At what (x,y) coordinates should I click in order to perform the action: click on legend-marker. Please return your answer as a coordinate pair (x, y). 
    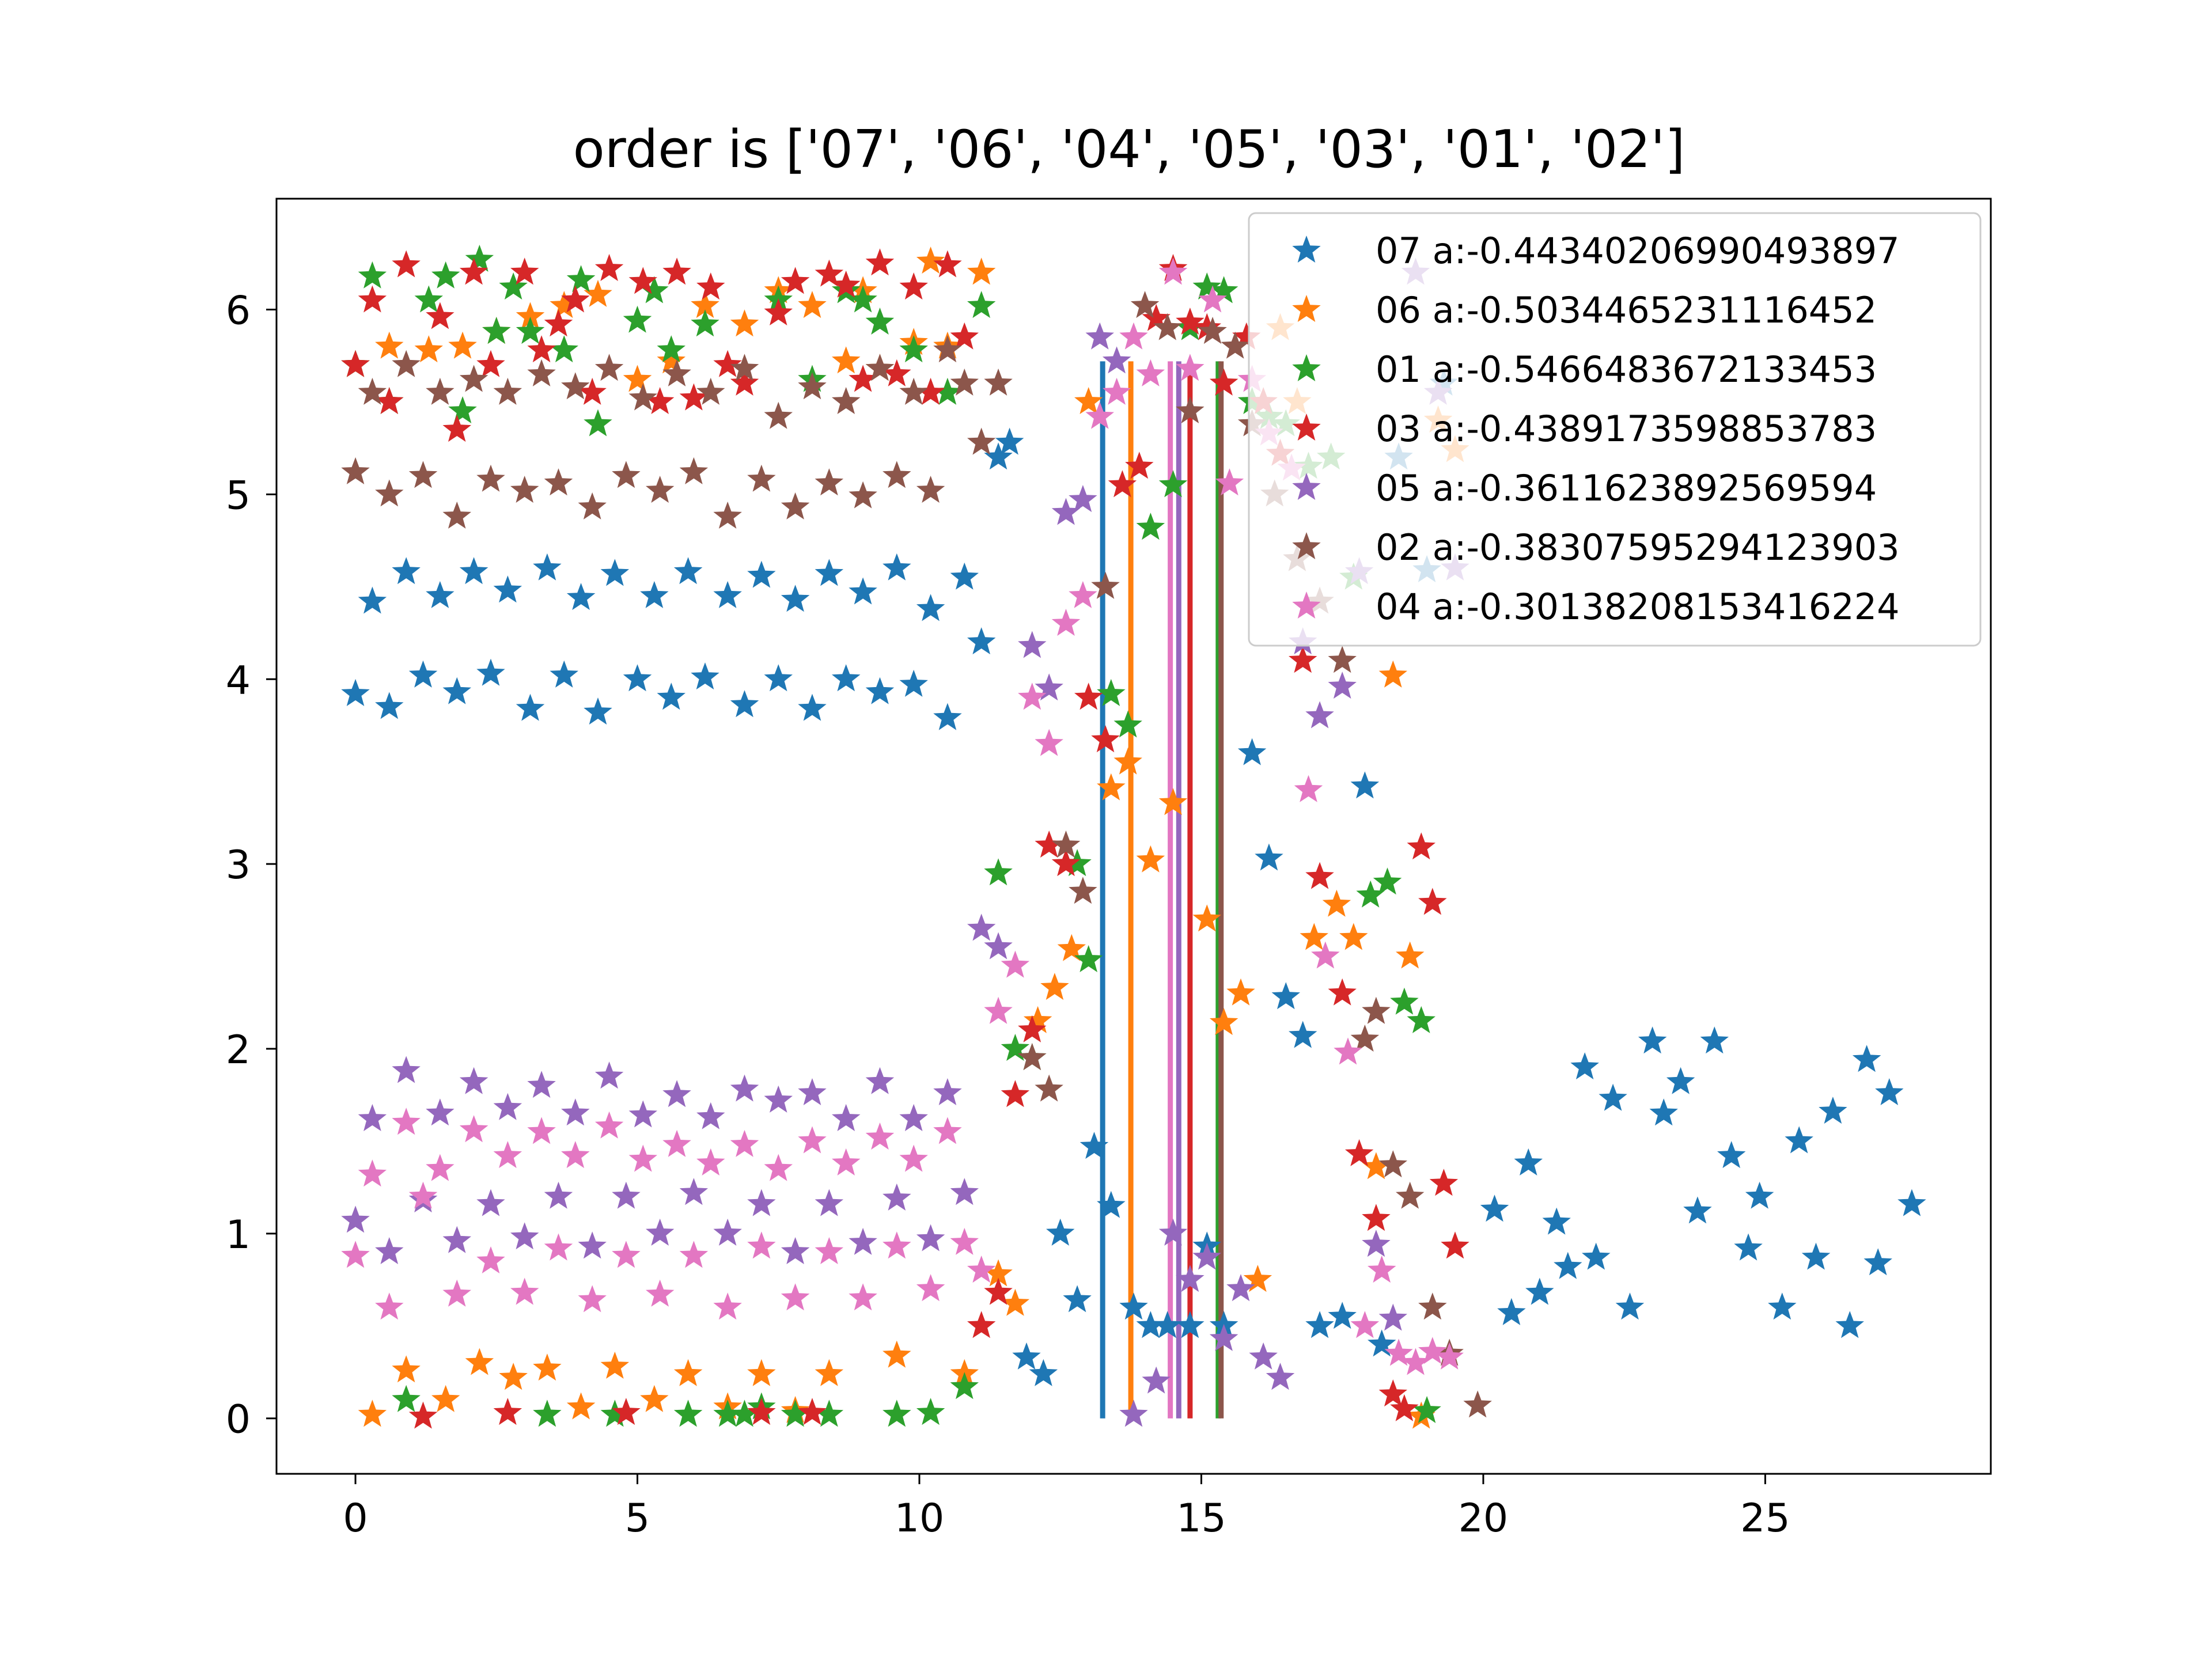
    Looking at the image, I should click on (1306, 545).